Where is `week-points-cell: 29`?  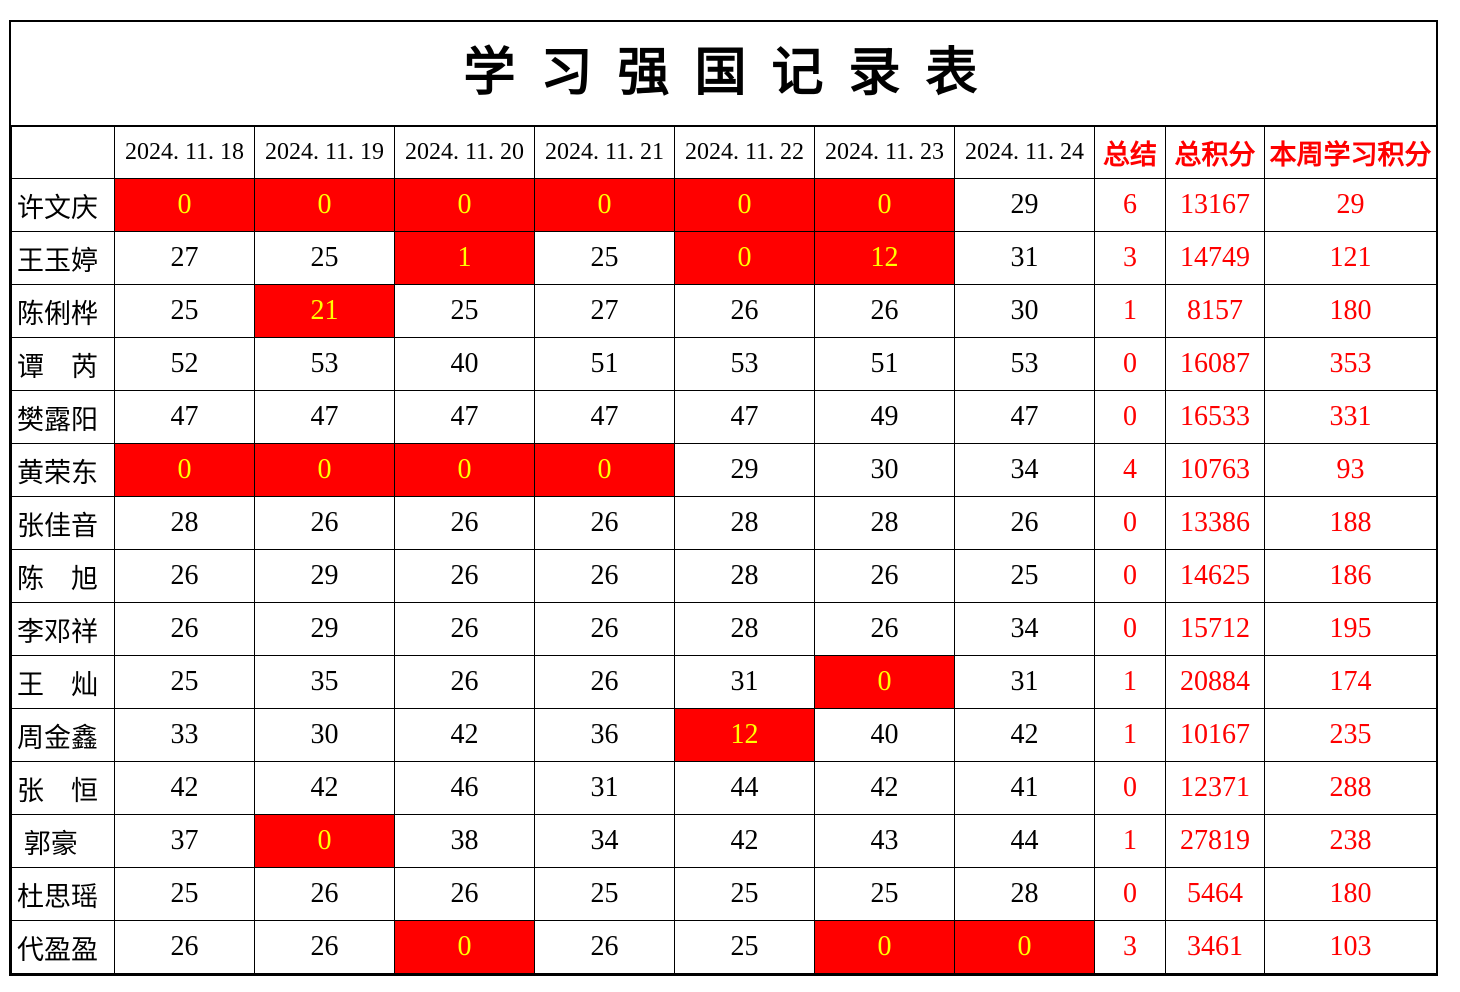
week-points-cell: 29 is located at coordinates (1350, 205).